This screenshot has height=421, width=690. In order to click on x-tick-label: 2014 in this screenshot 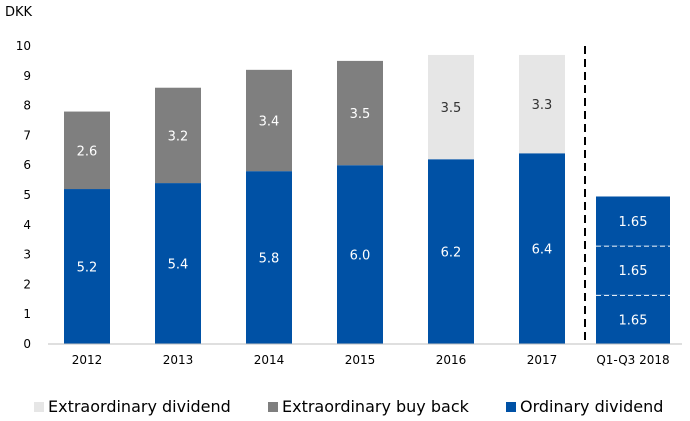, I will do `click(269, 360)`.